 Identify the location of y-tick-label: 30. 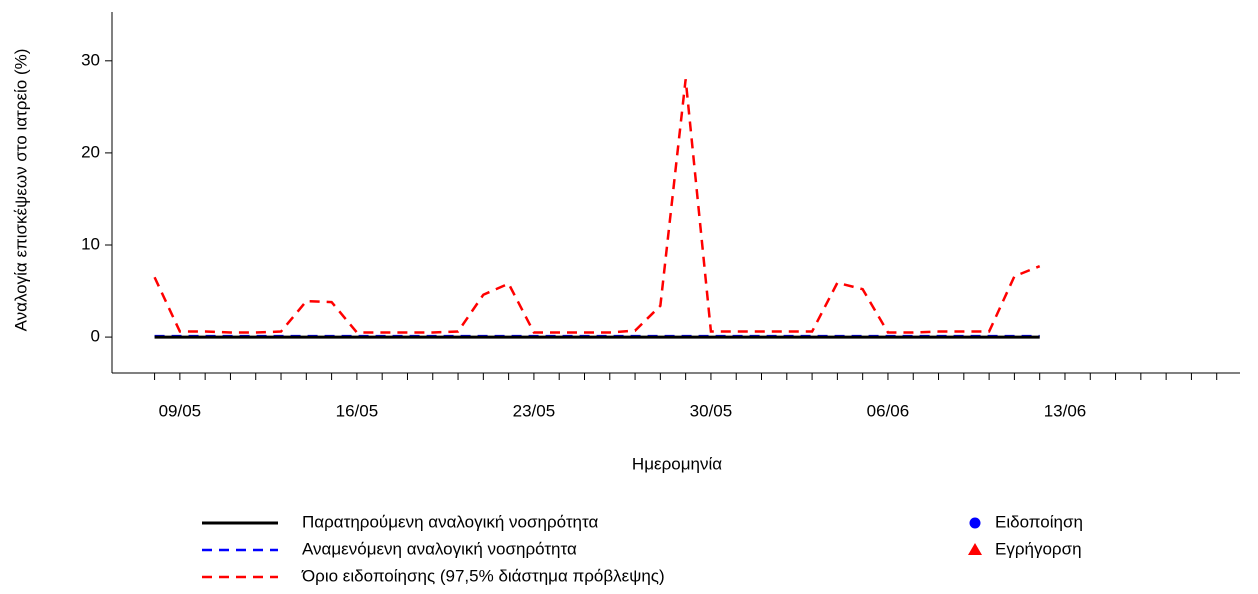
(90, 59).